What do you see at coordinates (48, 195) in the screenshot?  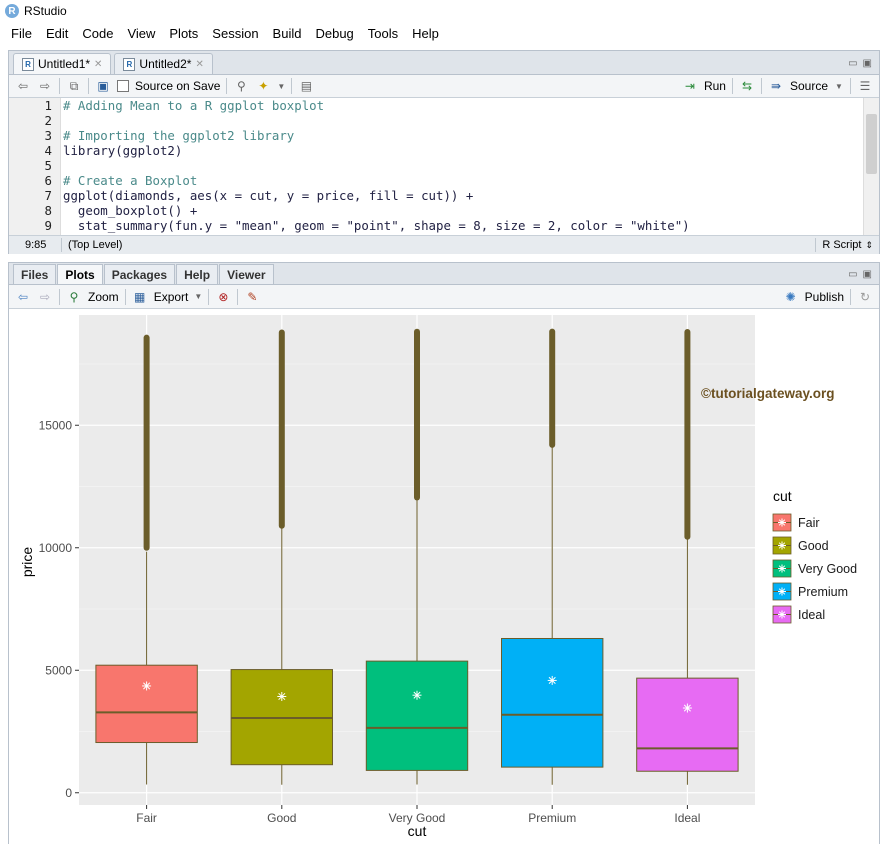 I see `line-number: 7` at bounding box center [48, 195].